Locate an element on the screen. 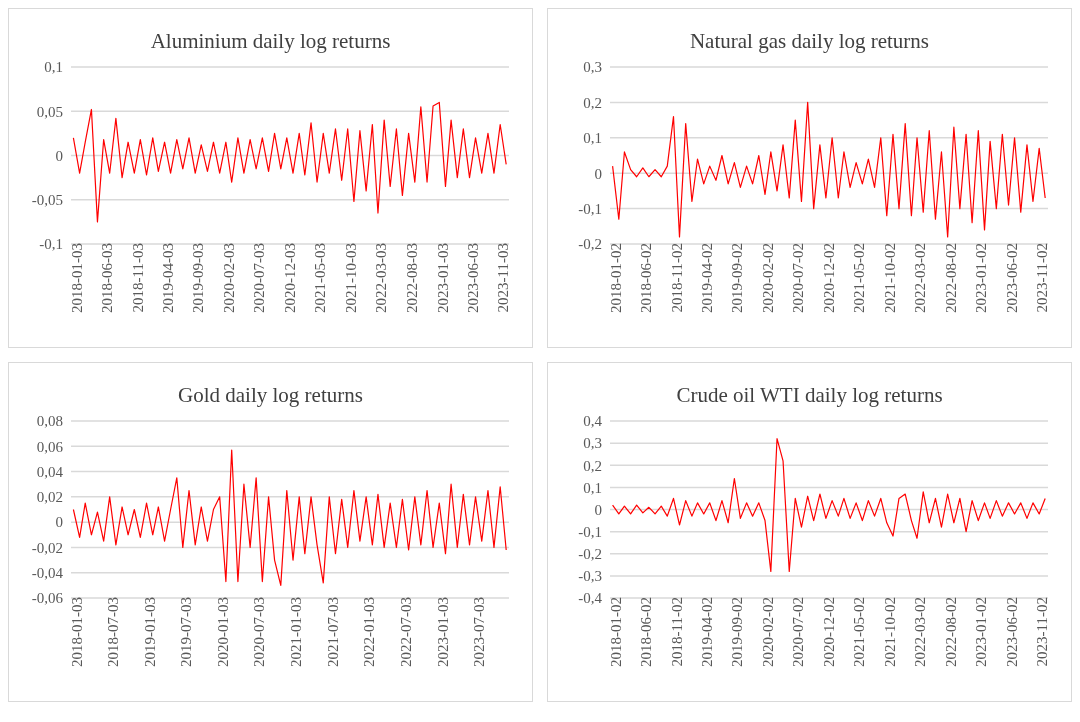 The width and height of the screenshot is (1080, 722). x-tick-label: 2019-09-03 is located at coordinates (198, 278).